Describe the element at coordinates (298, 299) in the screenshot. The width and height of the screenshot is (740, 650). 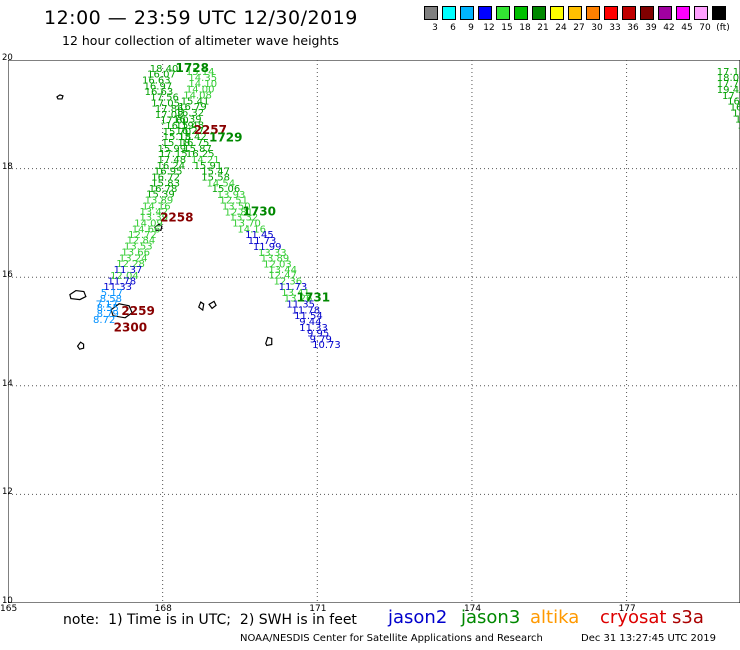
I see `wave-height-value: 13.26` at that location.